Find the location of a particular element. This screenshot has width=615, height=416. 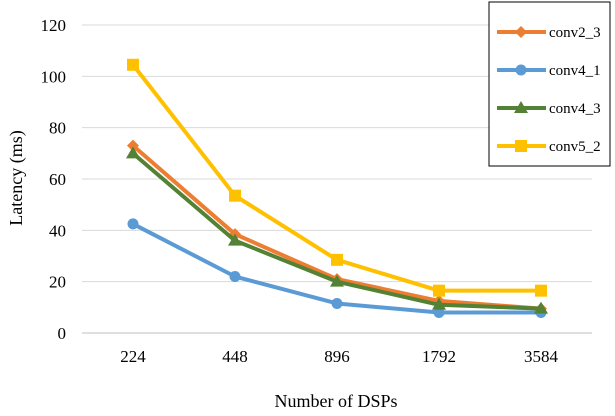

legend-item: conv4_1 is located at coordinates (549, 71).